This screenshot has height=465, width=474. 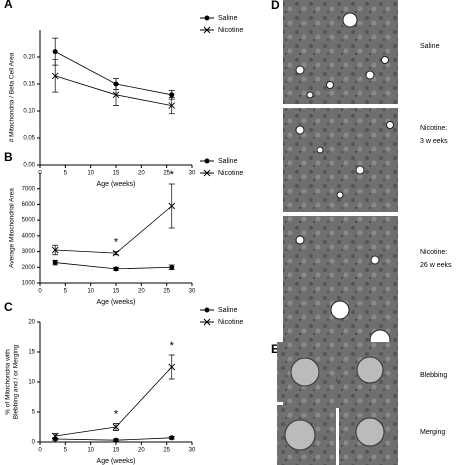 What do you see at coordinates (12, 97) in the screenshot?
I see `y-axis-title: # Mitochondria / Beta Cell Area` at bounding box center [12, 97].